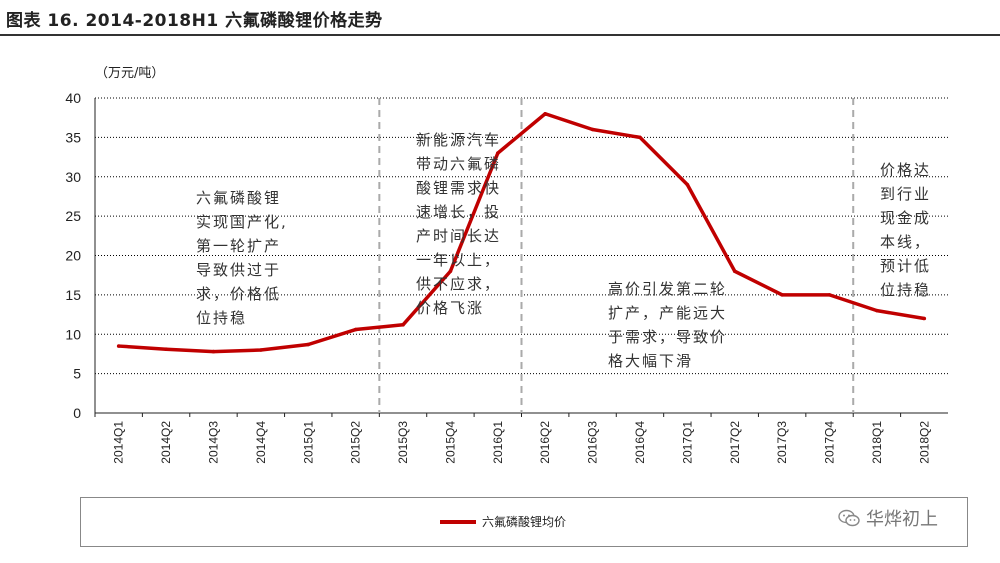 The height and width of the screenshot is (563, 1000). Describe the element at coordinates (849, 518) in the screenshot. I see `wechat-icon` at that location.